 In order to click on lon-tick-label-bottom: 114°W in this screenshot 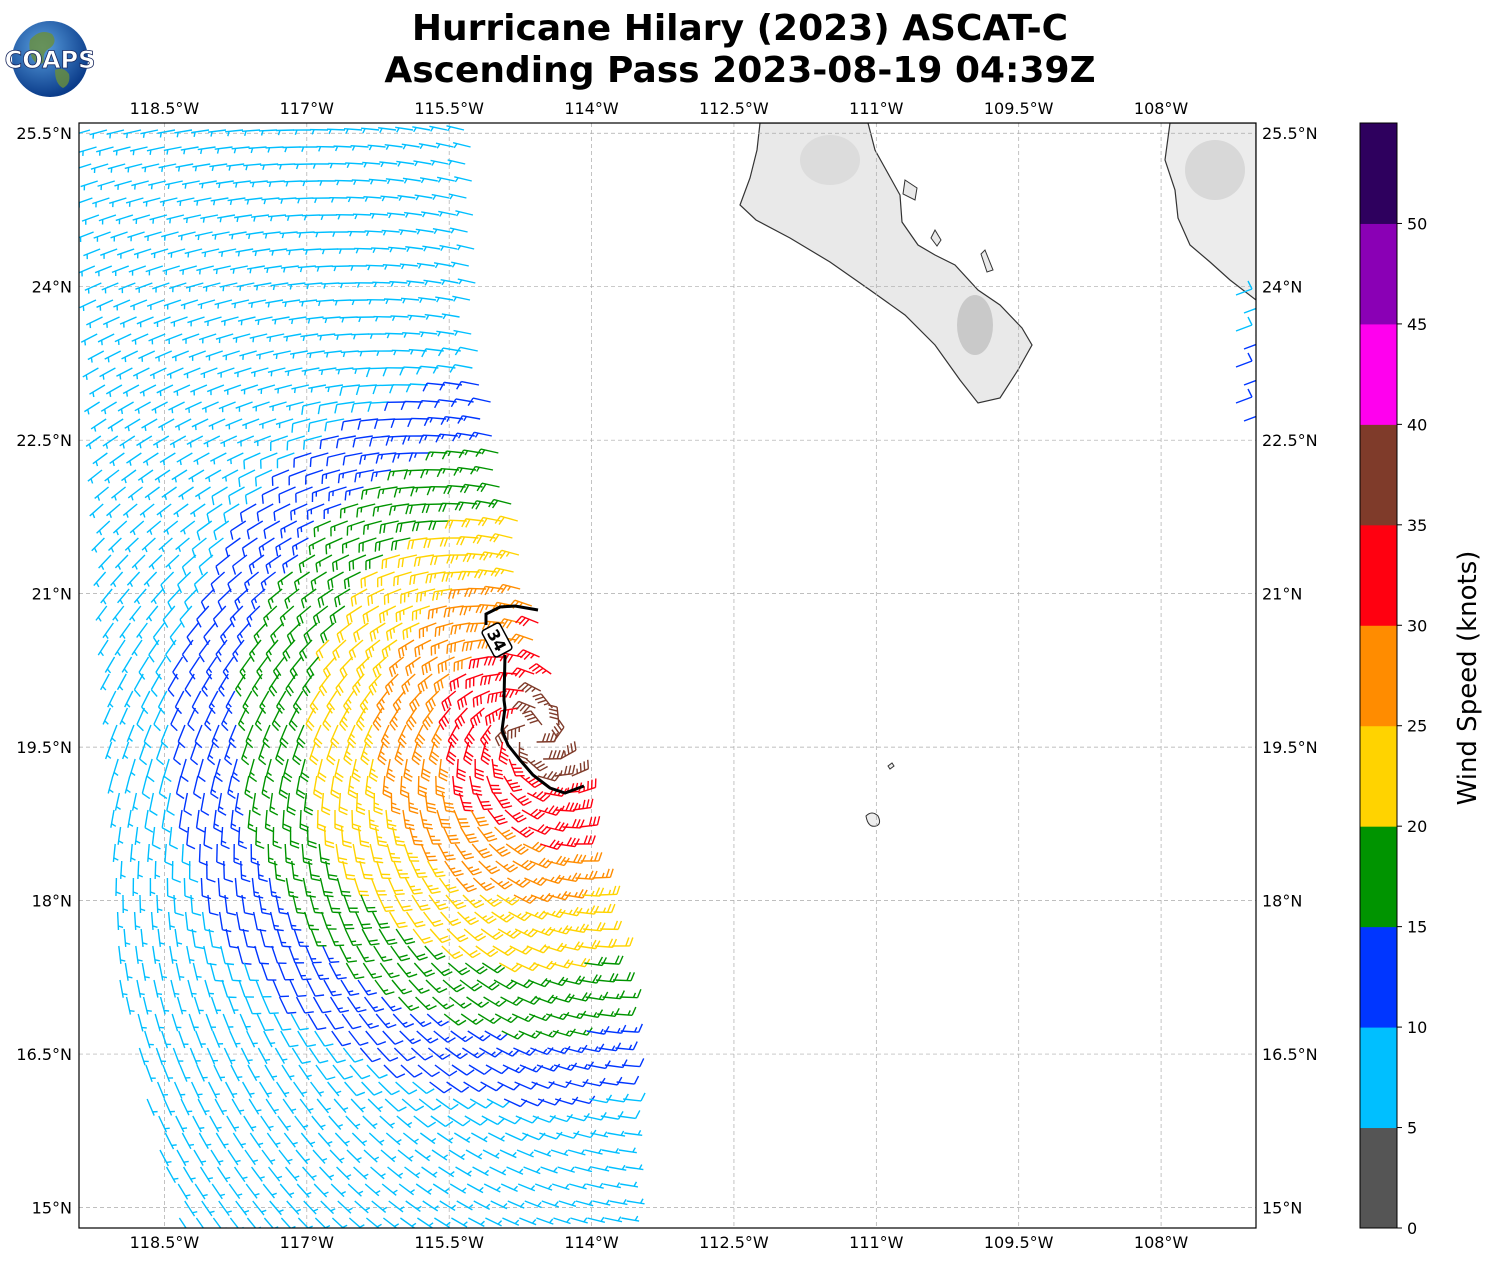, I will do `click(591, 1242)`.